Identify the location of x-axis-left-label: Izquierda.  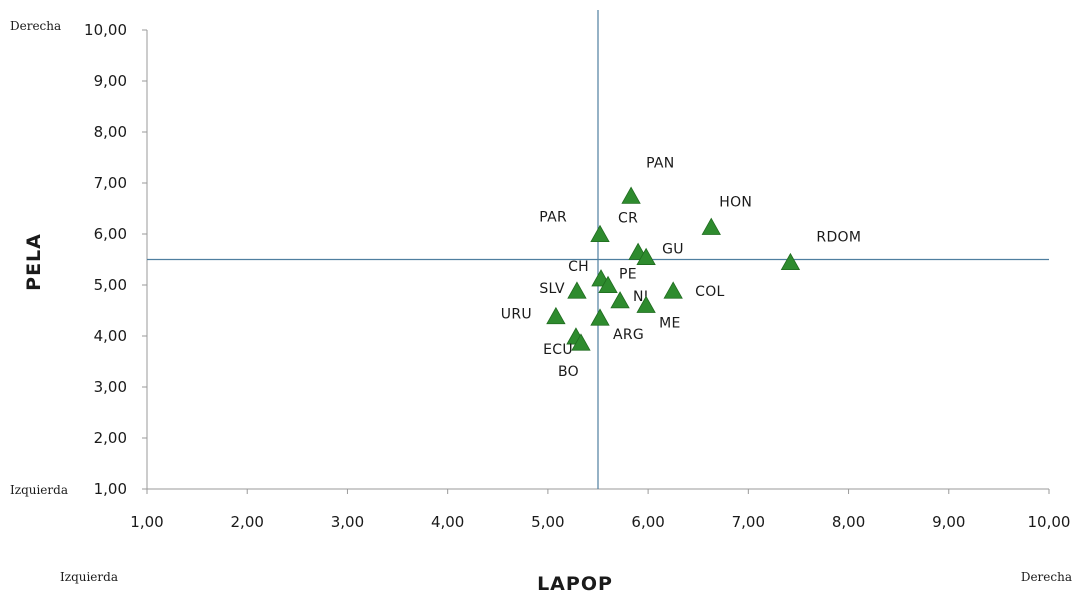
(89, 577).